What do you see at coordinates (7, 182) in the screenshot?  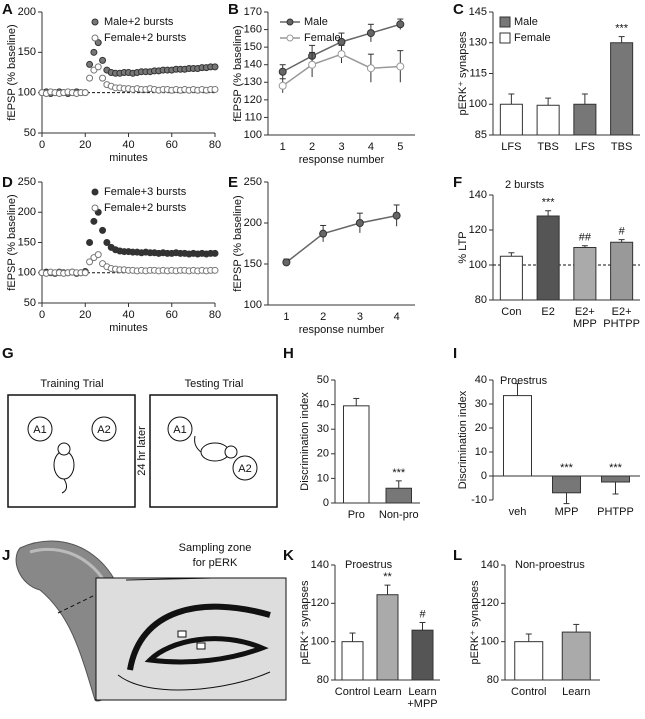 I see `panel-letter: D` at bounding box center [7, 182].